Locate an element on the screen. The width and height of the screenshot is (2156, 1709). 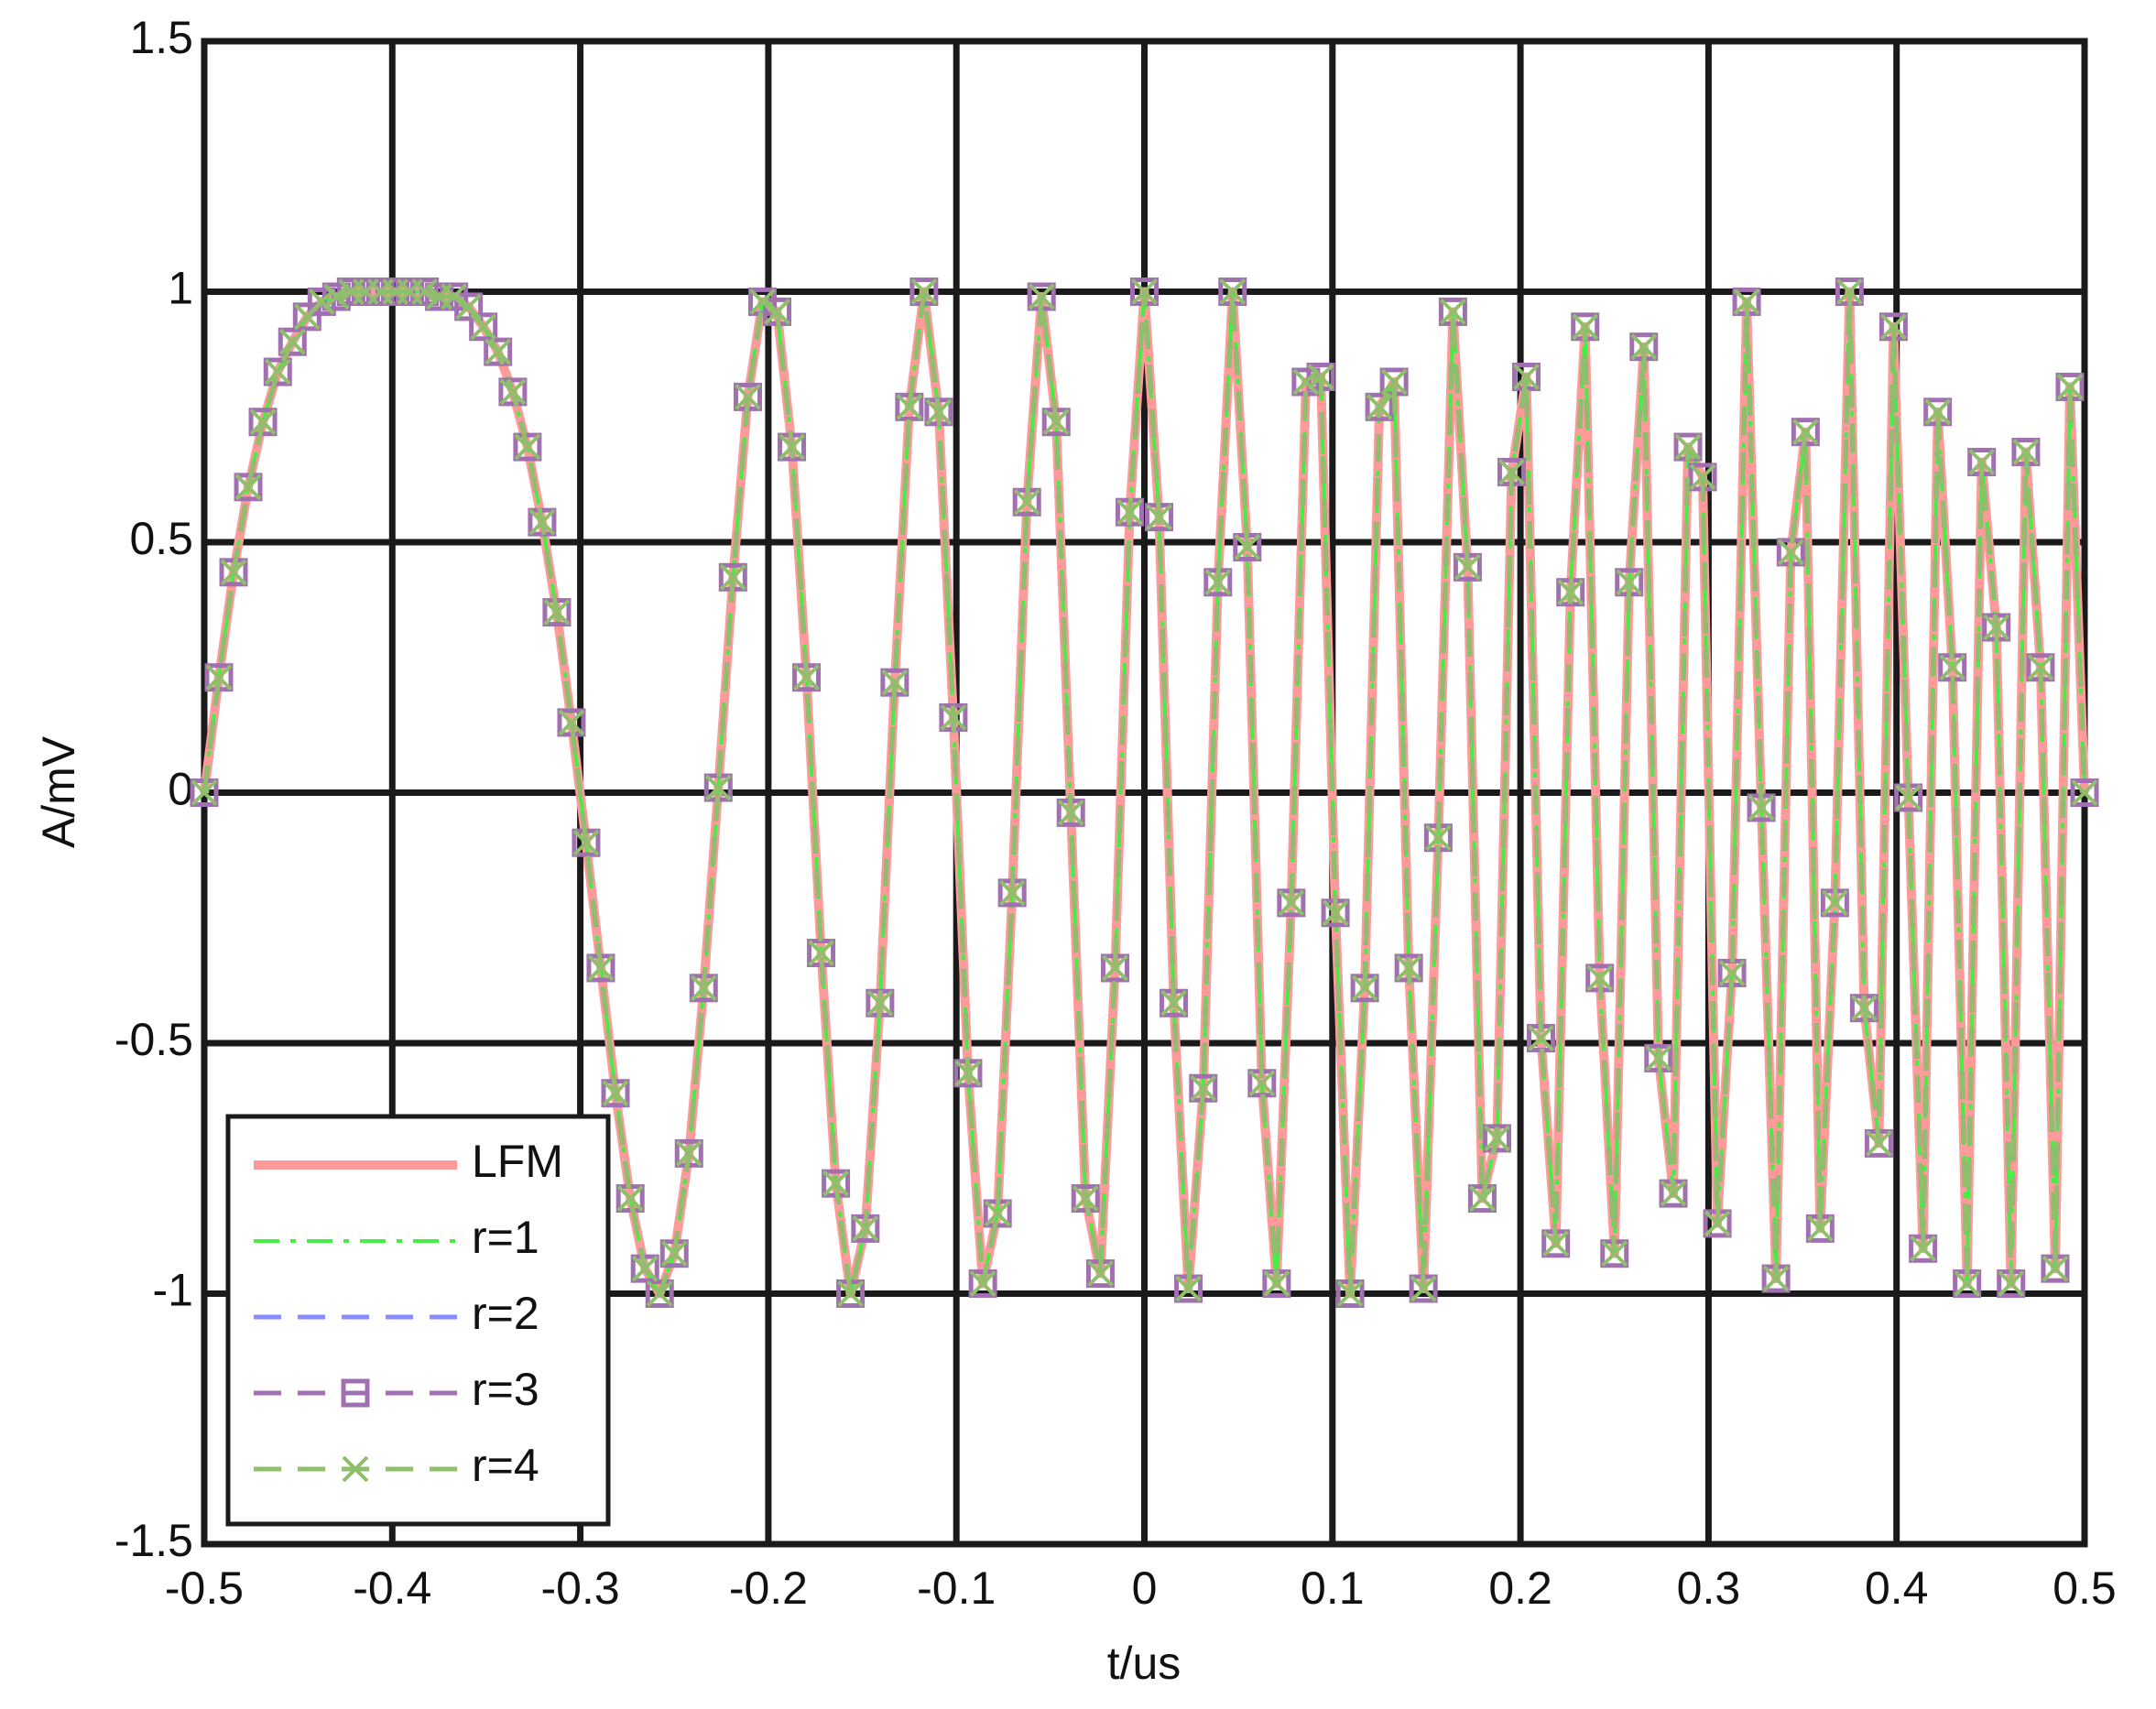
y-tick-label: 1 is located at coordinates (180, 288).